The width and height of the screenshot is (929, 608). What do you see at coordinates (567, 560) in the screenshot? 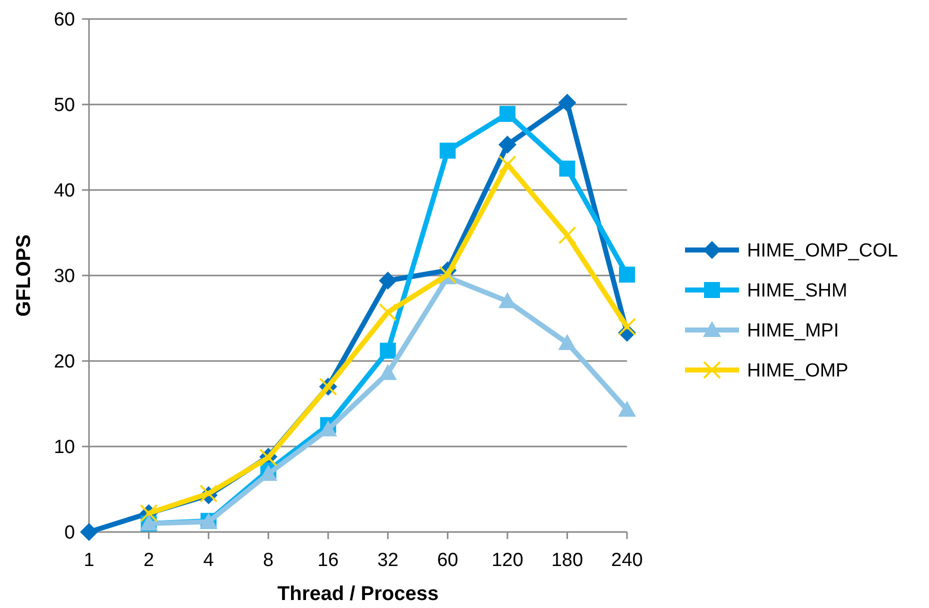
I see `x-tick-label: 180` at bounding box center [567, 560].